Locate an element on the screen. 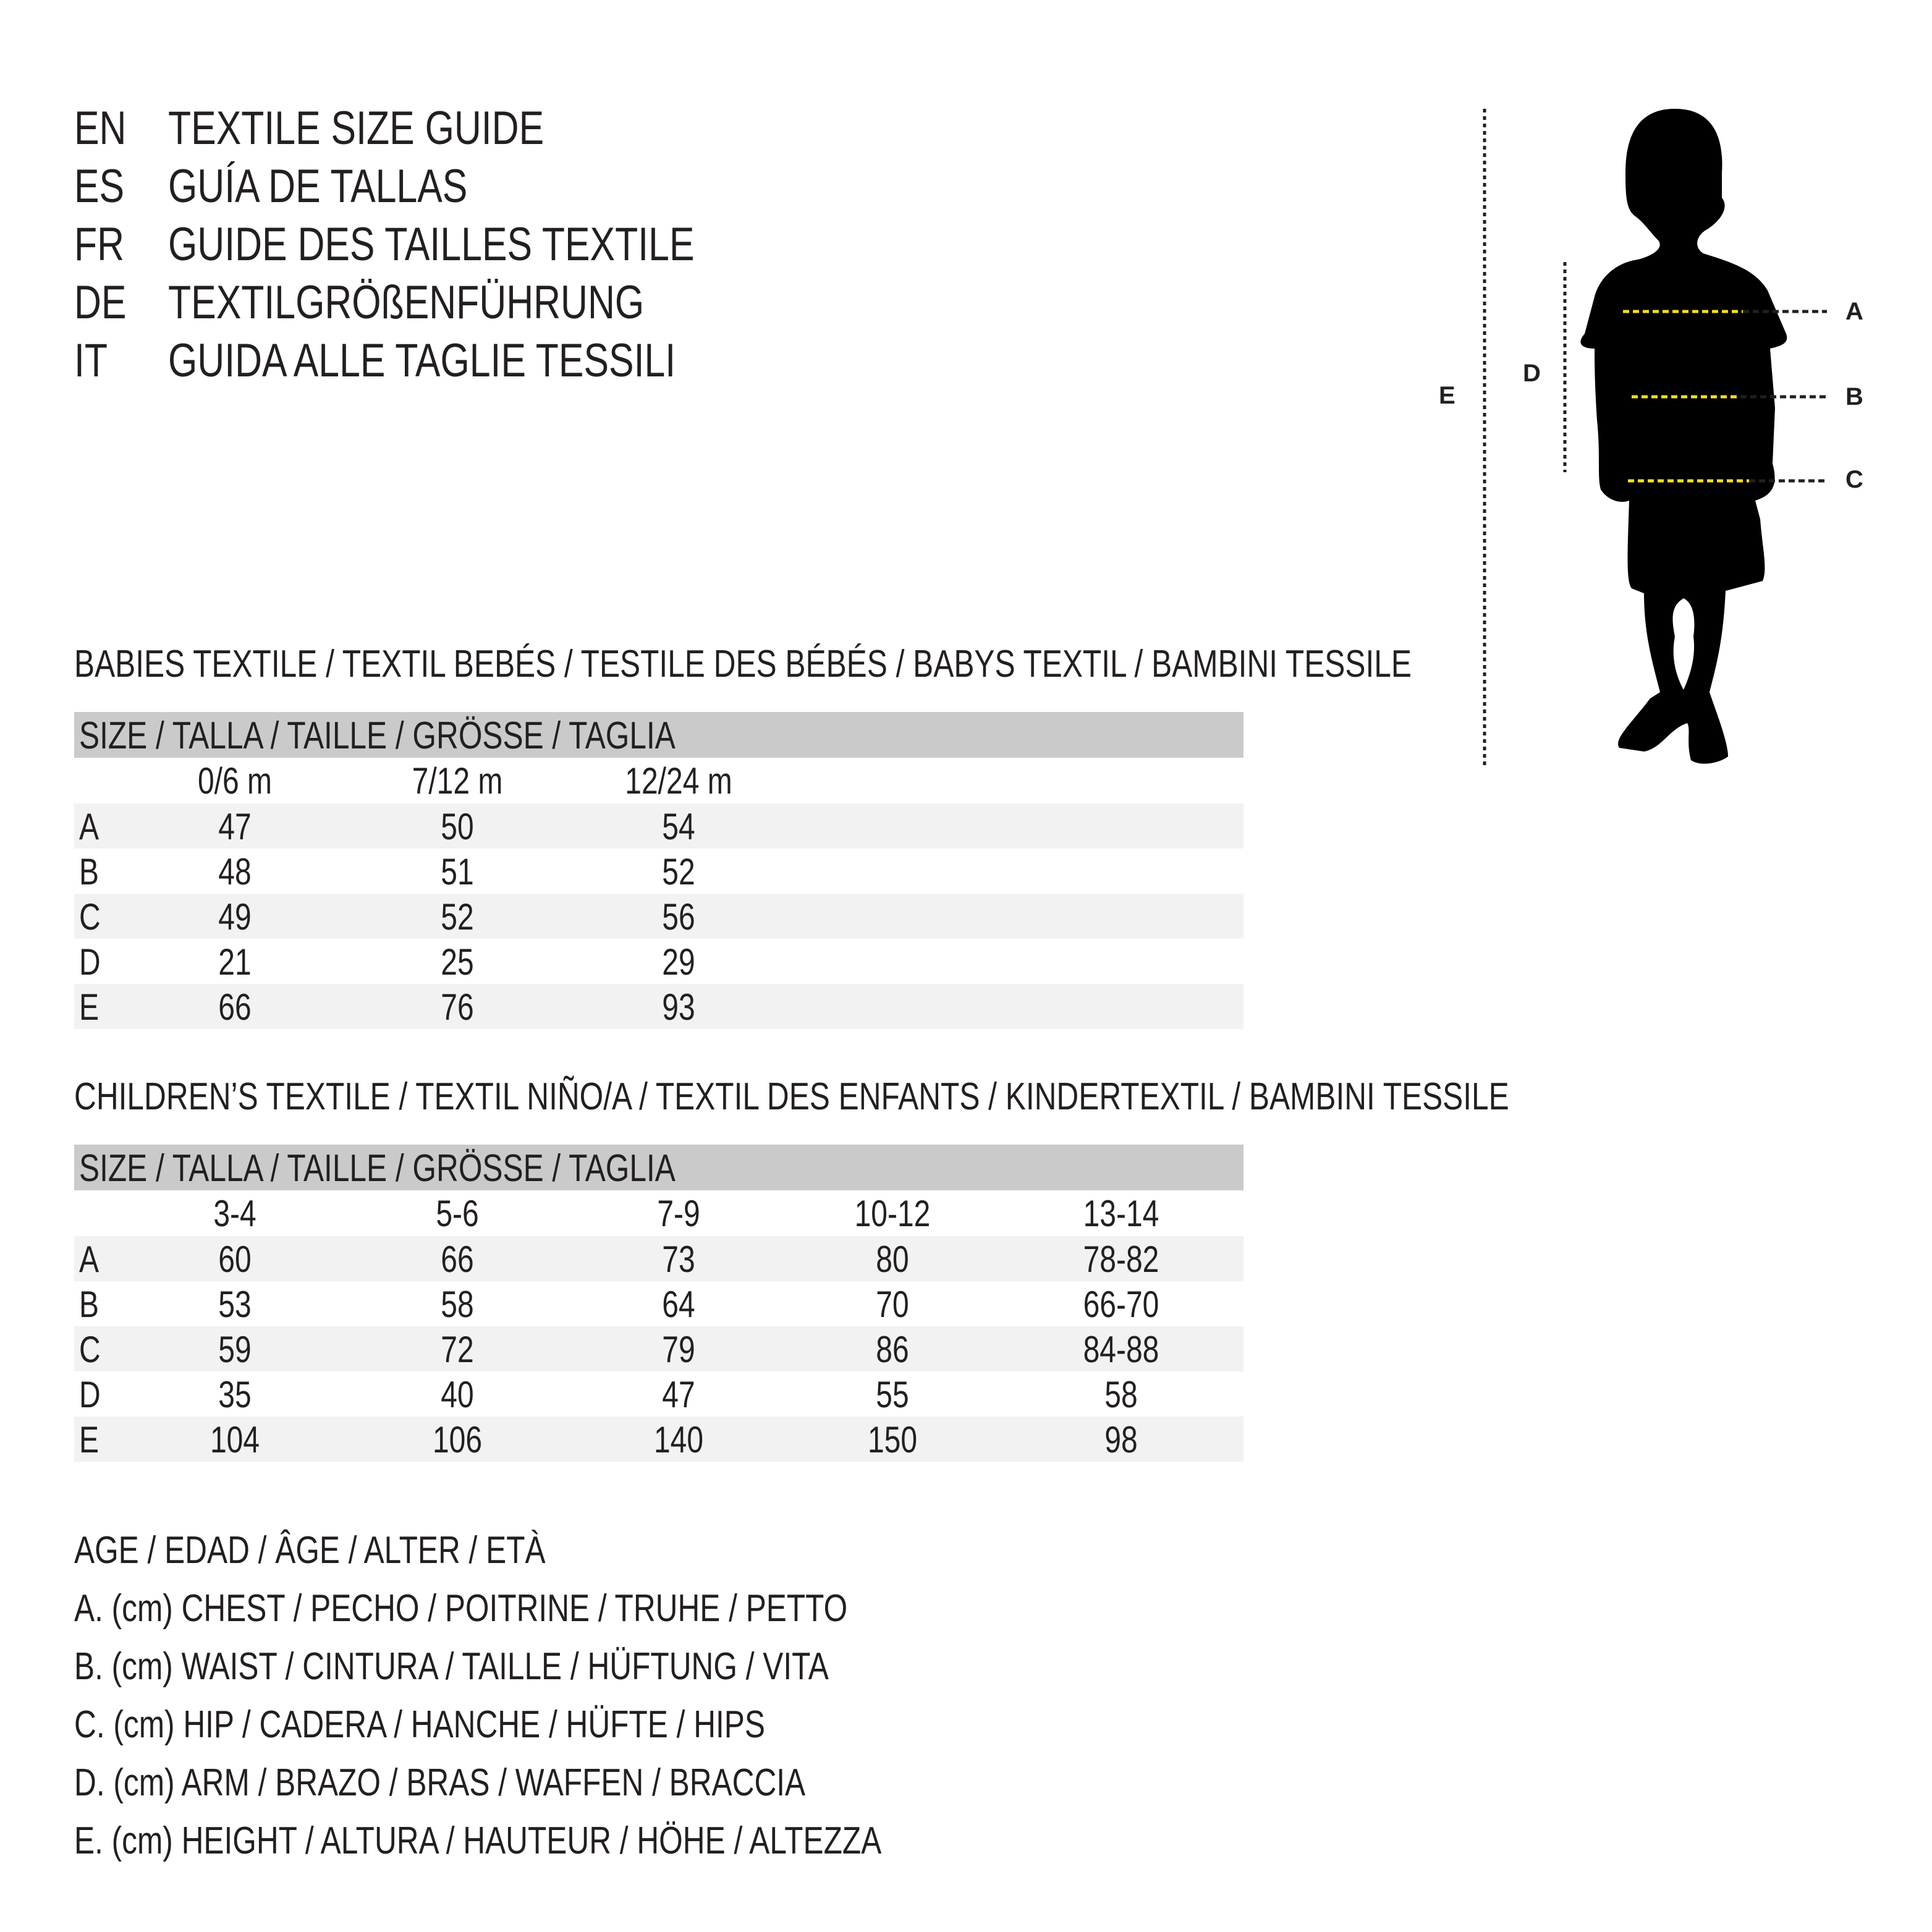 The width and height of the screenshot is (1932, 1932). table-cell: 106 is located at coordinates (457, 1439).